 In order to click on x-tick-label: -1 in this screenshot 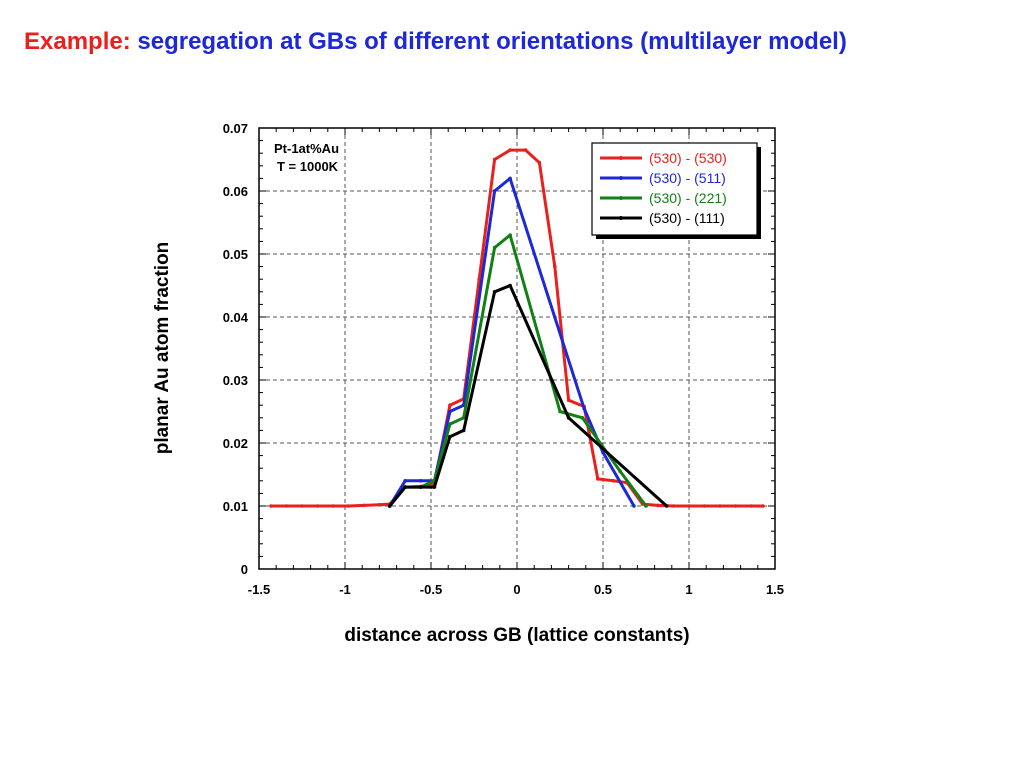, I will do `click(345, 589)`.